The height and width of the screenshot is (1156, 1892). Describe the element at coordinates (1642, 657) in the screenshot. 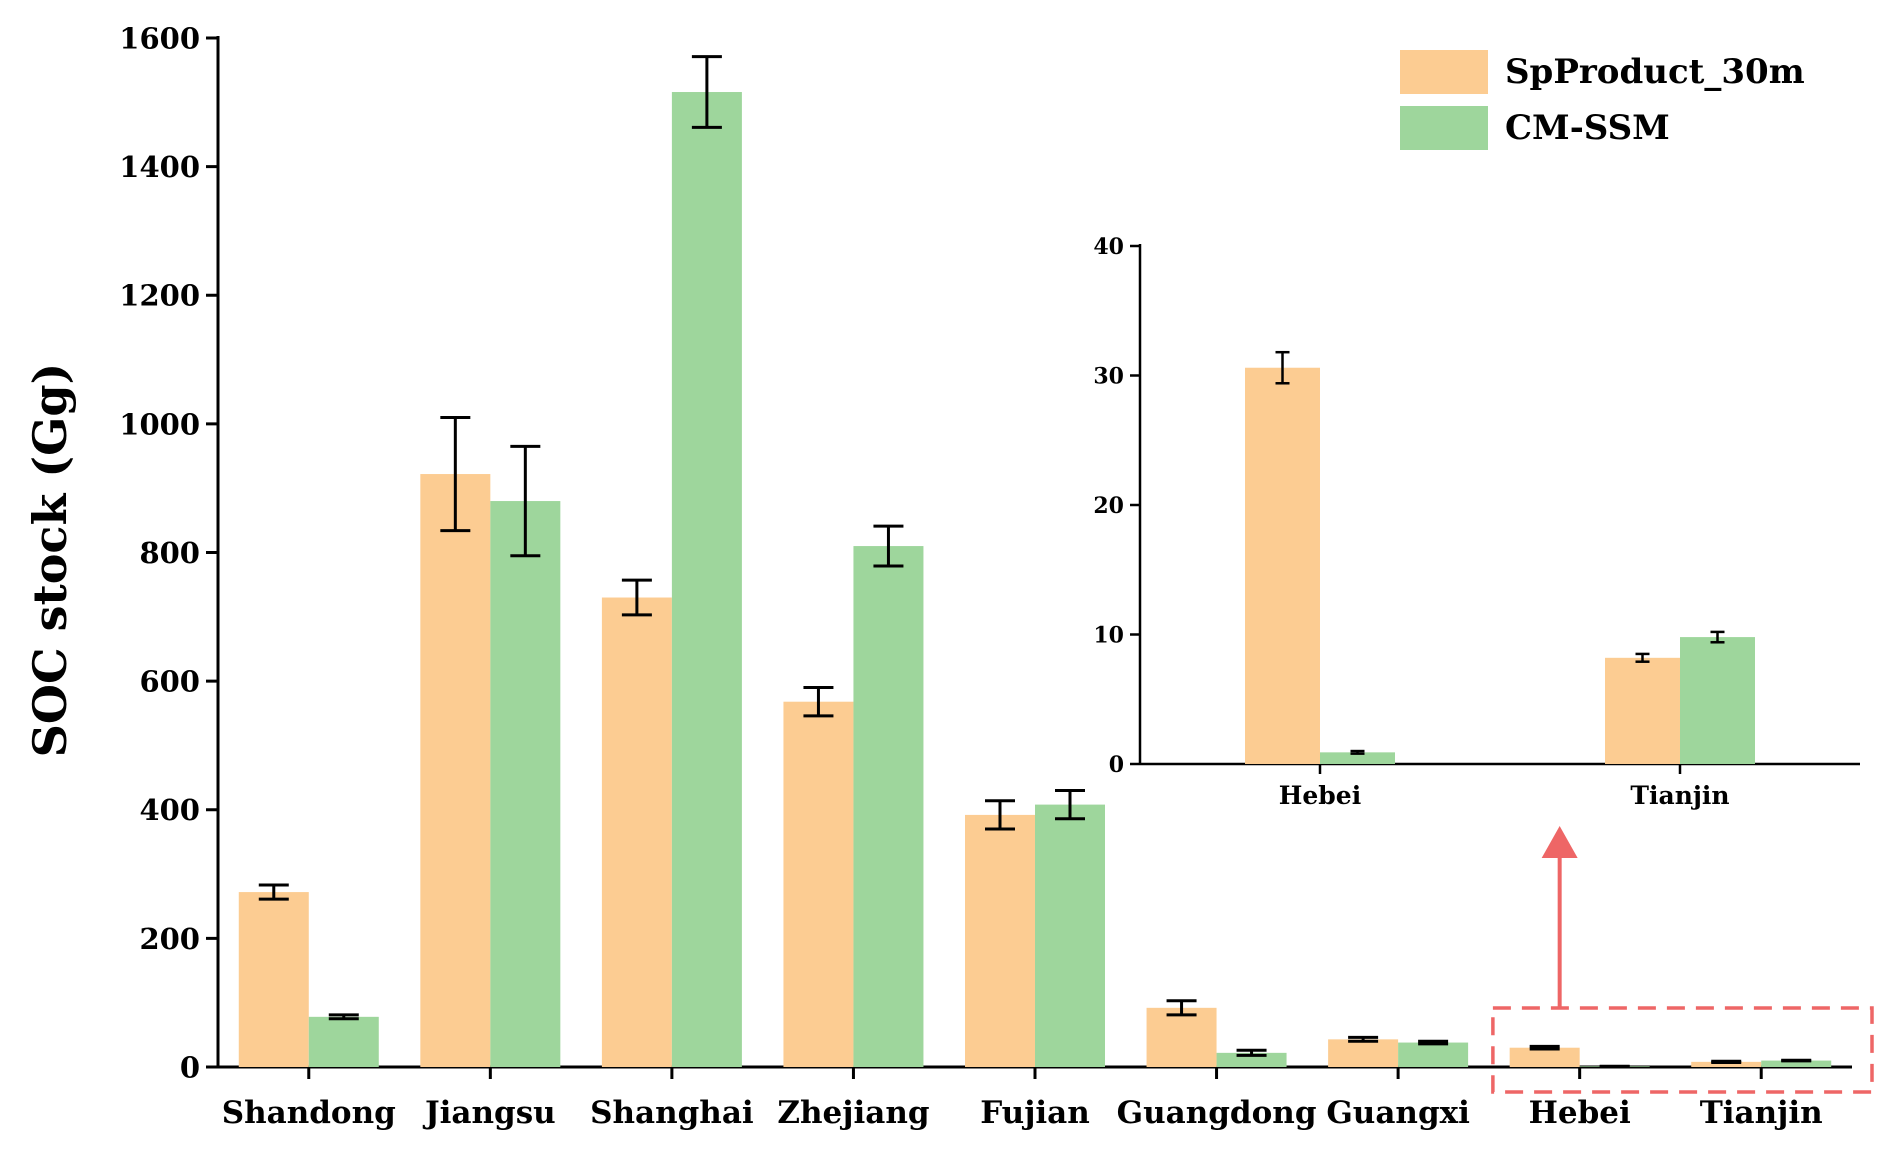

I see `inset-error-bar-spproduct-30m-tianjin` at that location.